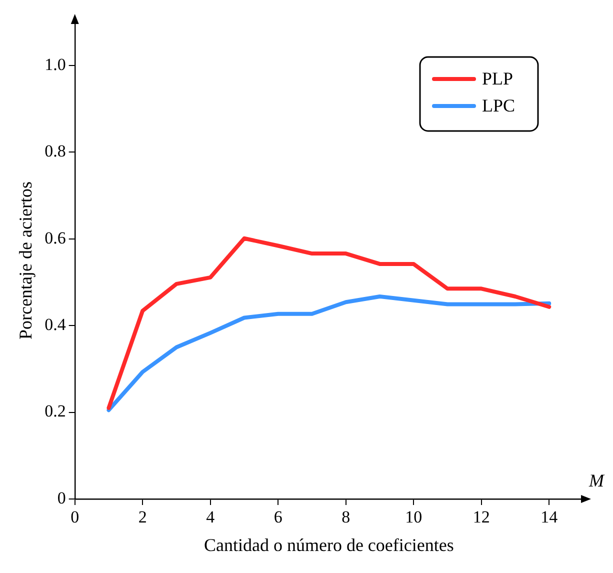 This screenshot has width=613, height=573. I want to click on y-tick-label: 0.2, so click(55, 411).